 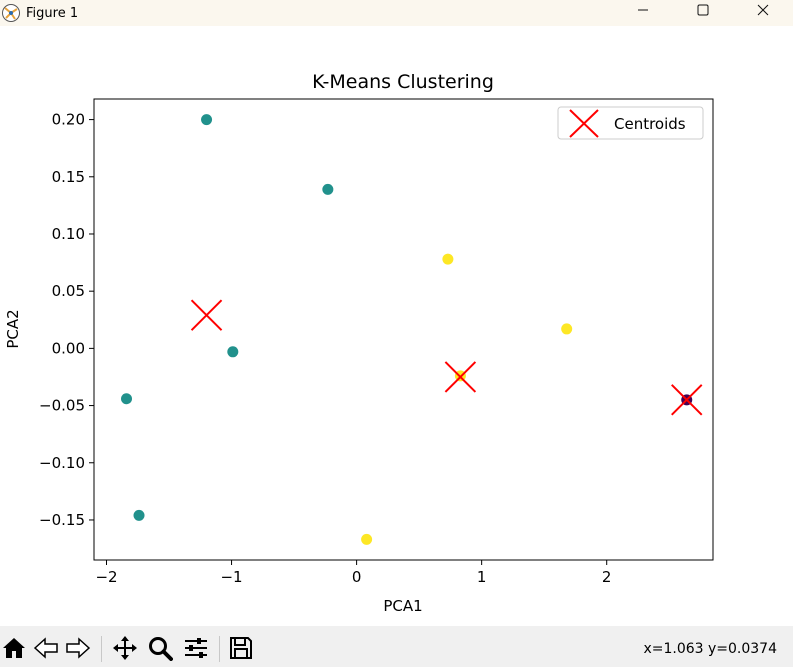 I want to click on x-tick-label: 2, so click(x=607, y=577).